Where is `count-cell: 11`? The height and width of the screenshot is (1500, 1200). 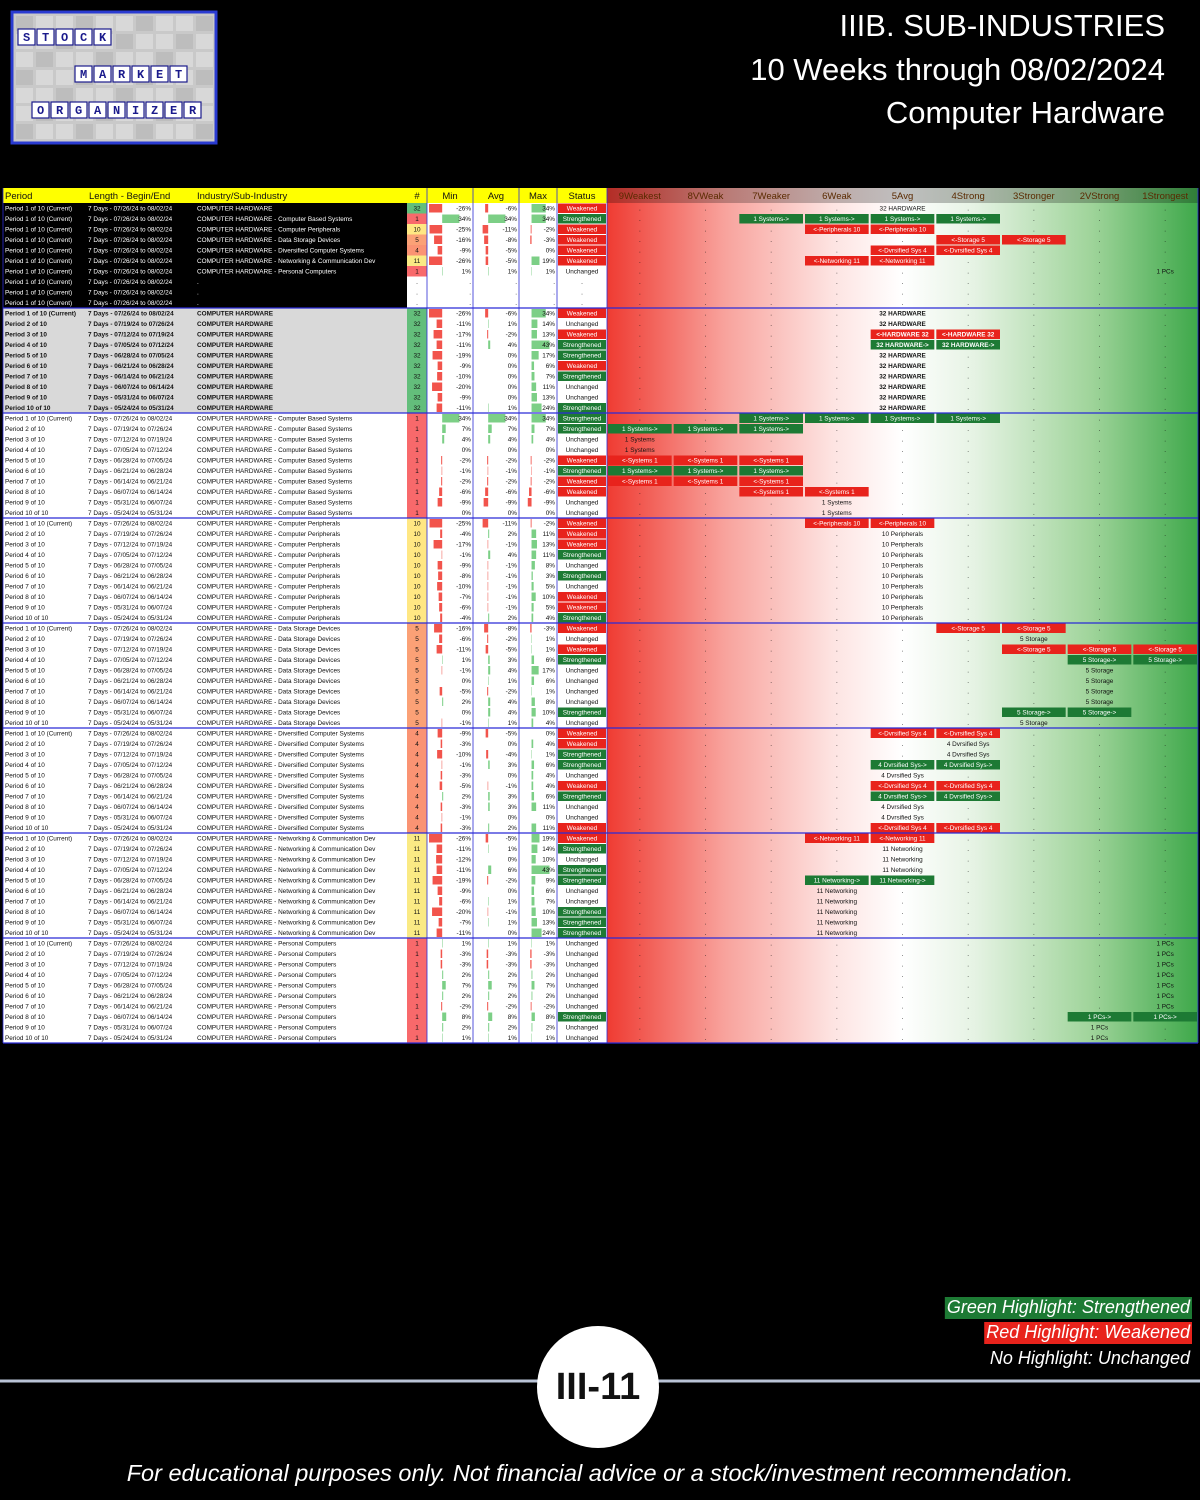
count-cell: 11 is located at coordinates (417, 891).